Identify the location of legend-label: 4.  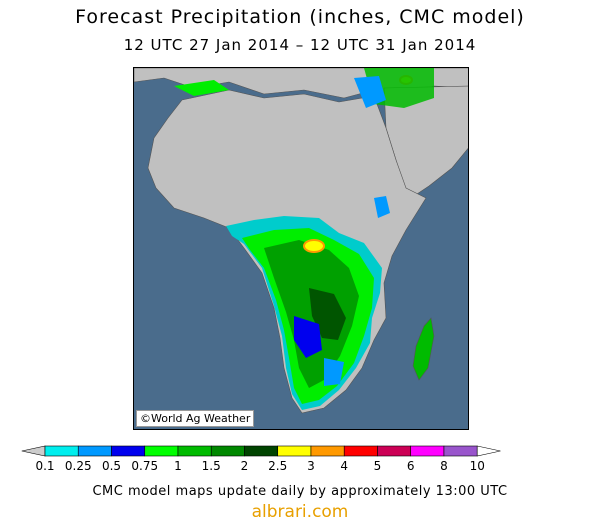
(344, 466).